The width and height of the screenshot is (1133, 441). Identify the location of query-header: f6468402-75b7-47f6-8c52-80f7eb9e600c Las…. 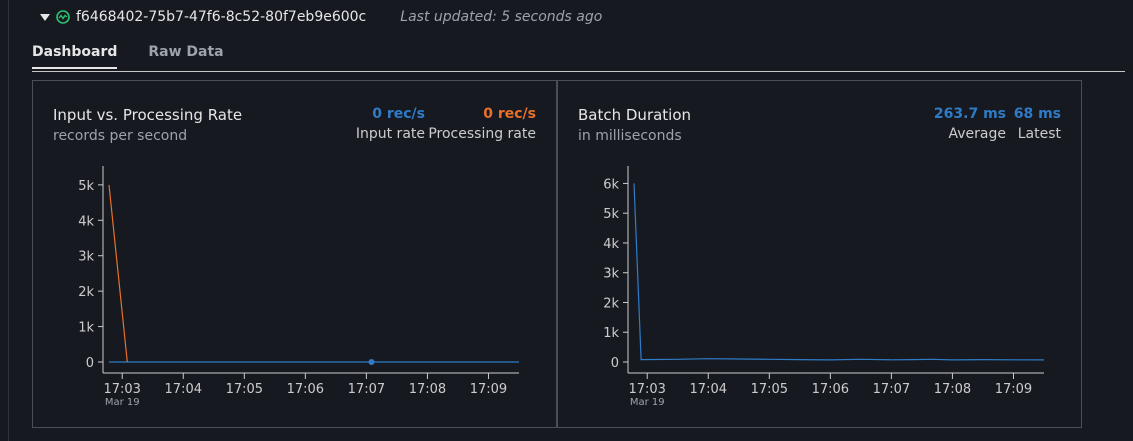
(321, 17).